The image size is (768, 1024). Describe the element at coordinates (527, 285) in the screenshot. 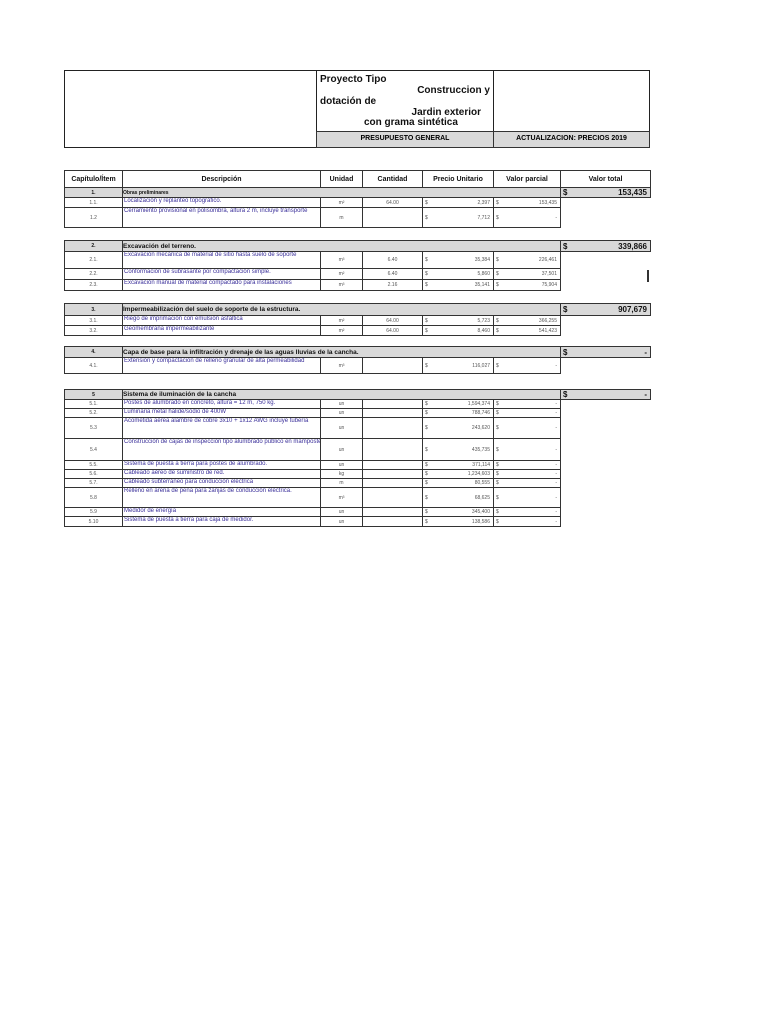

I see `item-partial-value: $75,904` at that location.